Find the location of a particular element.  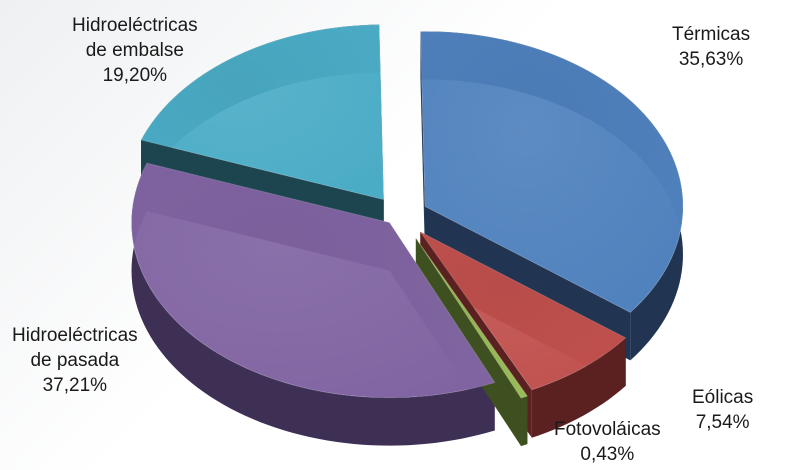

slice-hidro-embalse is located at coordinates (262, 112).